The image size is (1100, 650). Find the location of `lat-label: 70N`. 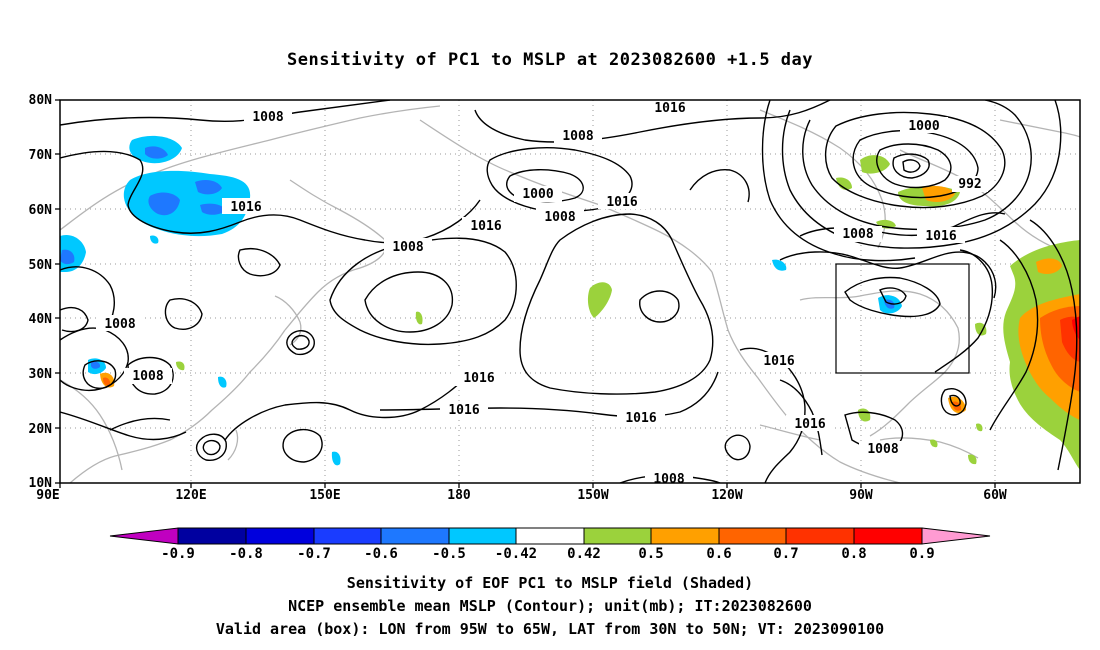

lat-label: 70N is located at coordinates (41, 155).